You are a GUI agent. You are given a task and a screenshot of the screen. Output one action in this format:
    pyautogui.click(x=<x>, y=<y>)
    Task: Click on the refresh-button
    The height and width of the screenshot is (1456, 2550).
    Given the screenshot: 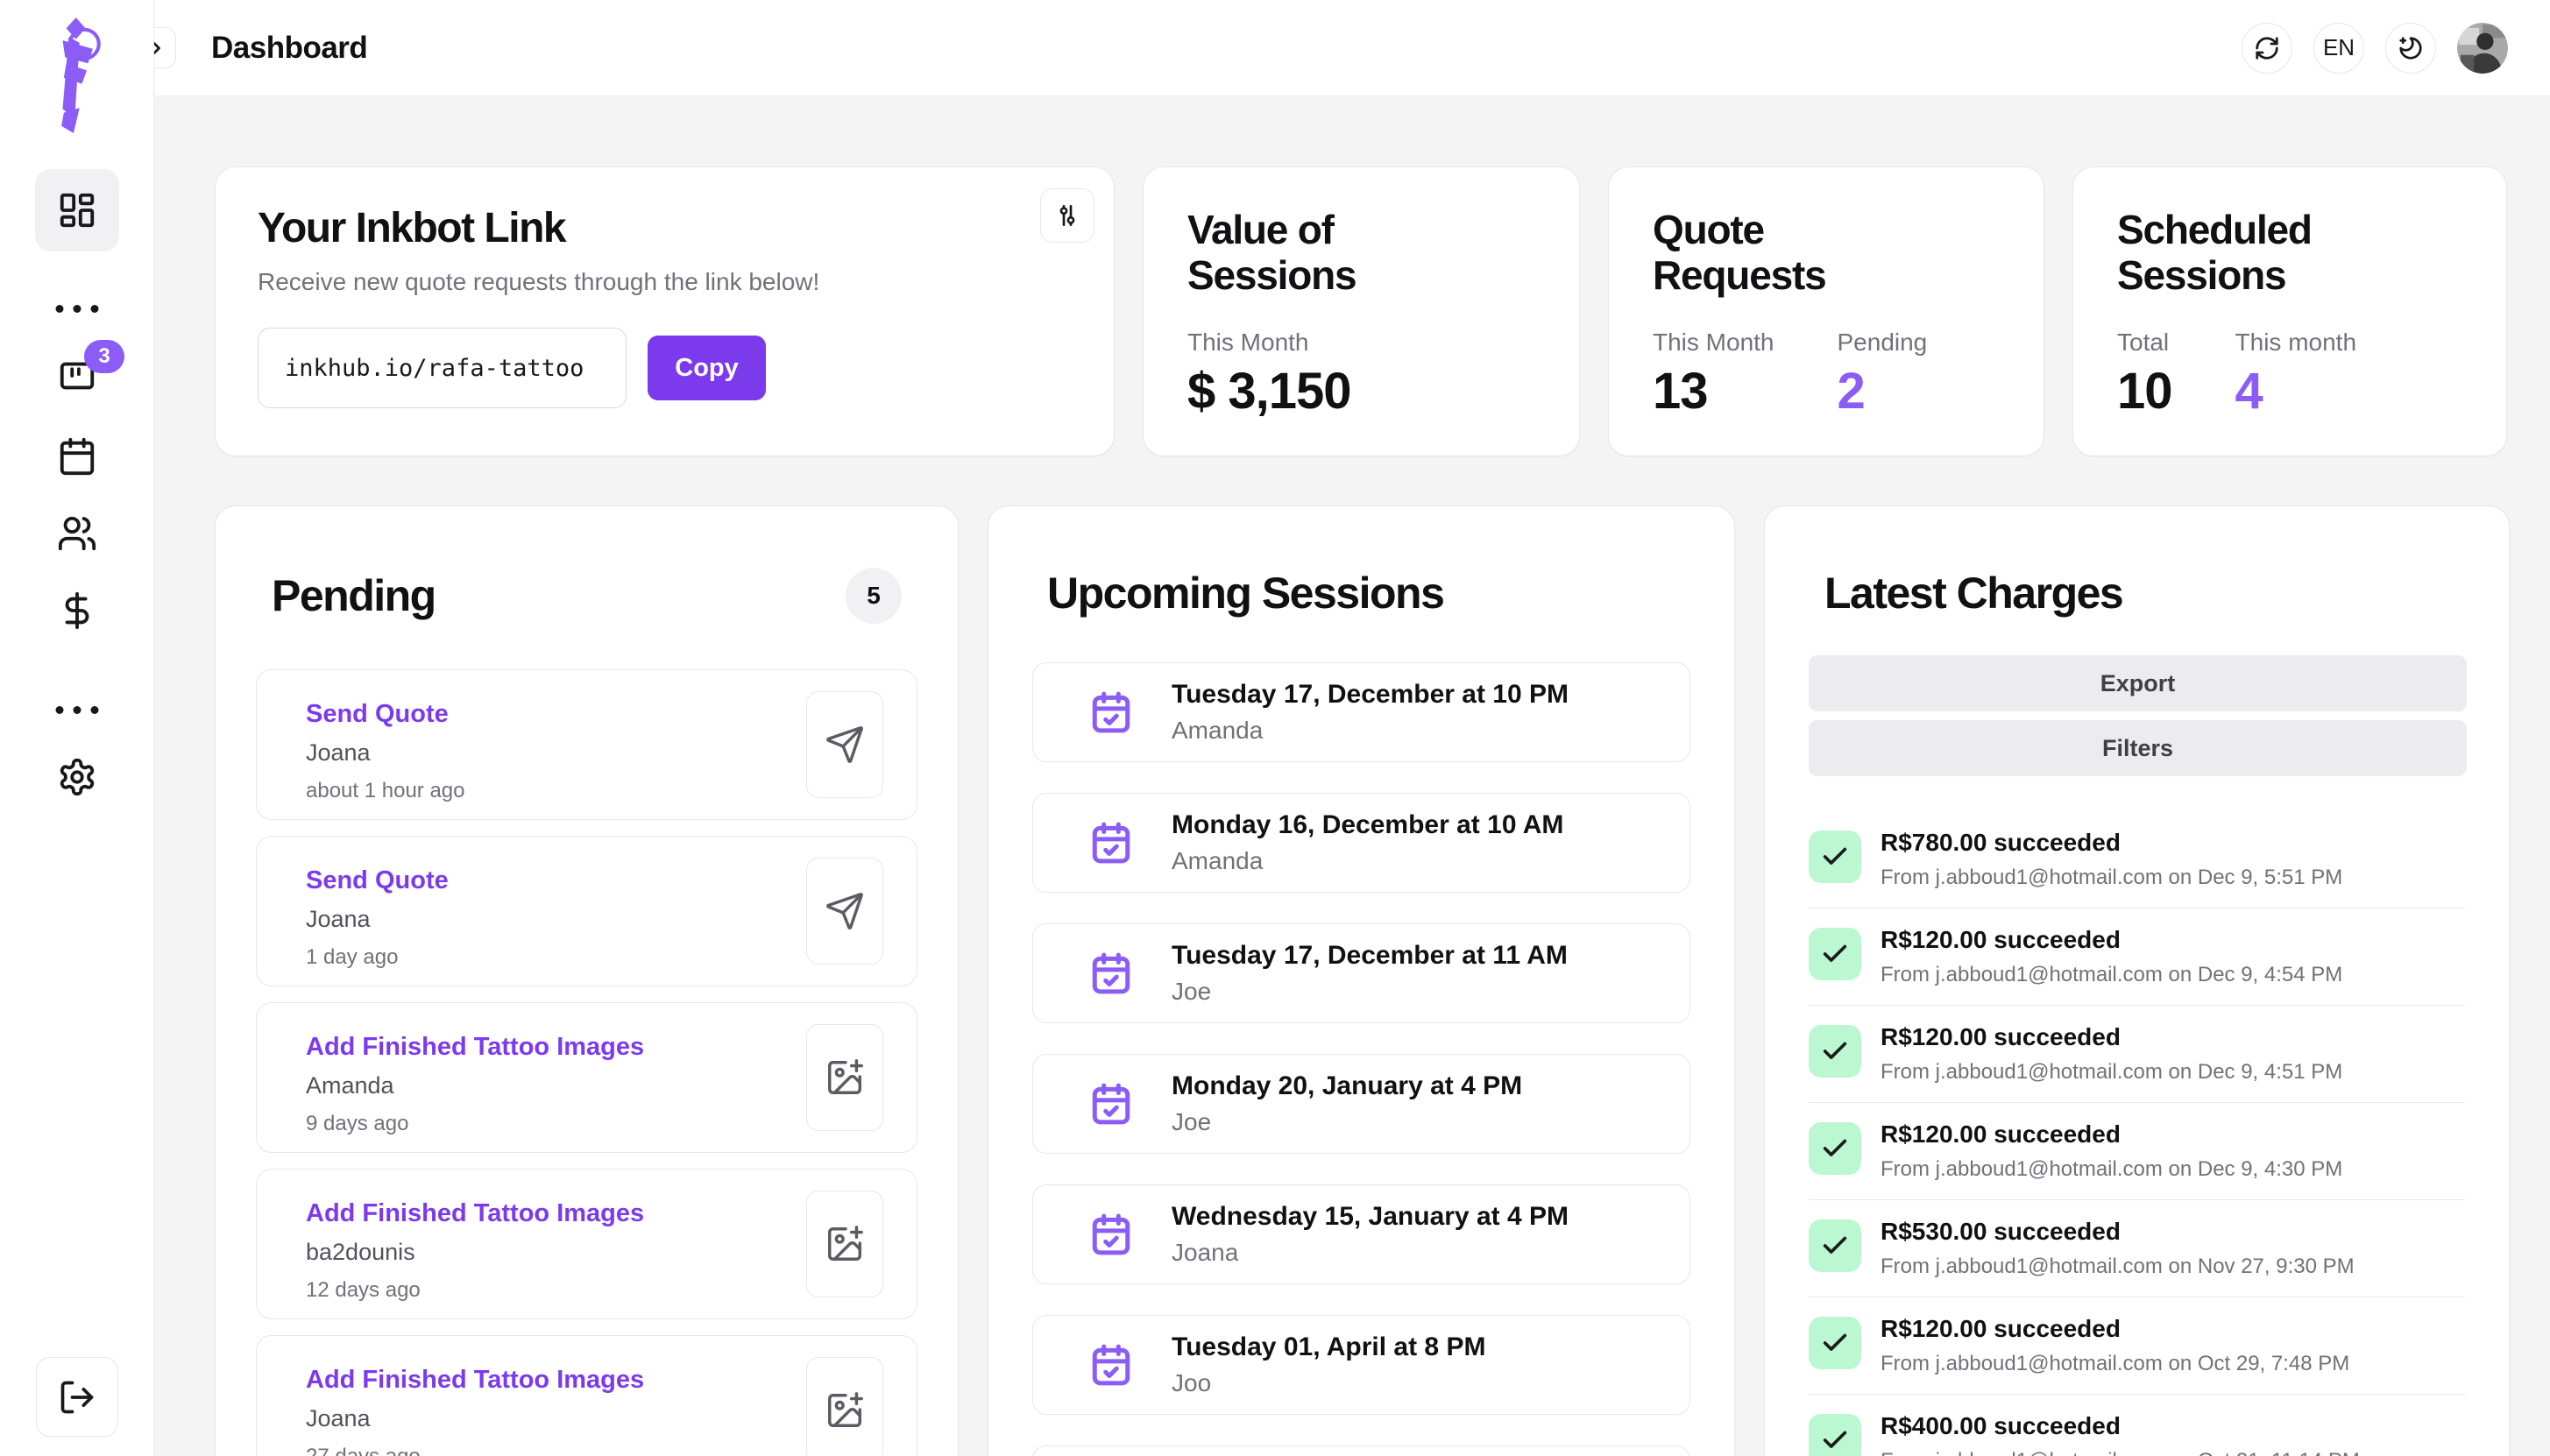 What is the action you would take?
    pyautogui.click(x=2267, y=48)
    